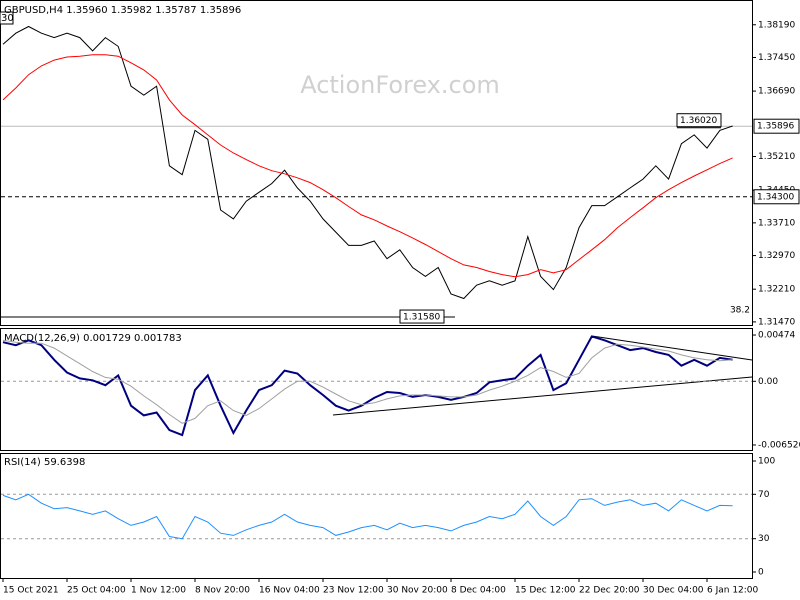 The image size is (800, 600). Describe the element at coordinates (776, 157) in the screenshot. I see `y-tick-label: 1.35210` at that location.